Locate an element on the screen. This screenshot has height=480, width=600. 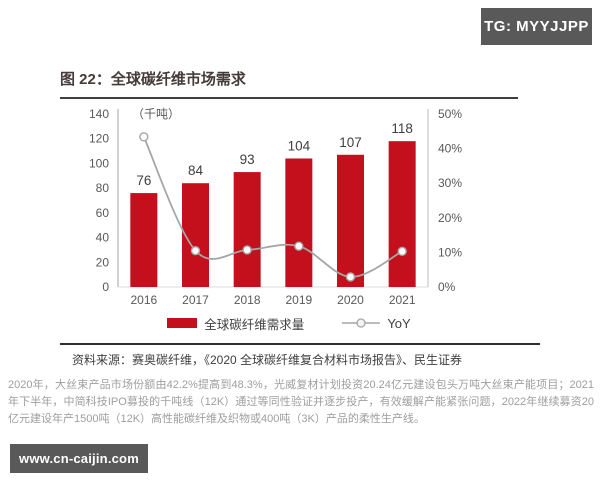
svg-text: 118 is located at coordinates (402, 128).